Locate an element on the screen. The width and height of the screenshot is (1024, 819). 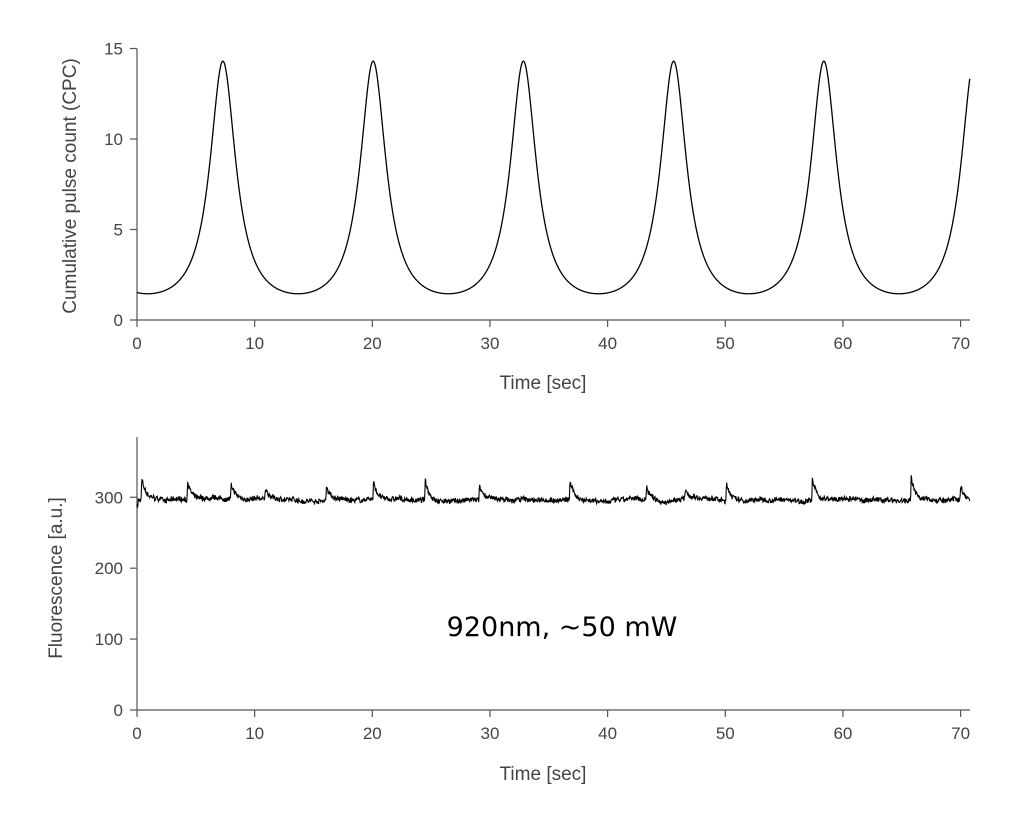
annotation: 920nm, ~50 mW is located at coordinates (562, 627).